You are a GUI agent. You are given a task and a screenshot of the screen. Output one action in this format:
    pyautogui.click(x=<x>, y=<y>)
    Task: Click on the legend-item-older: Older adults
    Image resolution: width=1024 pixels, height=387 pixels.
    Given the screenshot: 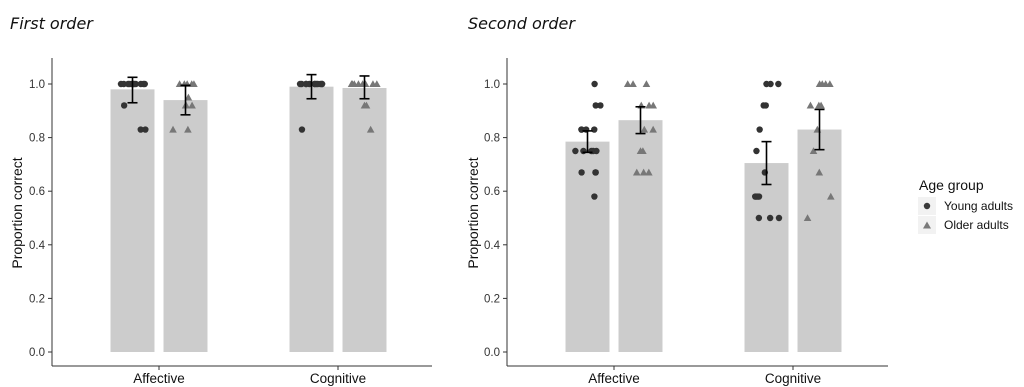 What is the action you would take?
    pyautogui.click(x=963, y=225)
    